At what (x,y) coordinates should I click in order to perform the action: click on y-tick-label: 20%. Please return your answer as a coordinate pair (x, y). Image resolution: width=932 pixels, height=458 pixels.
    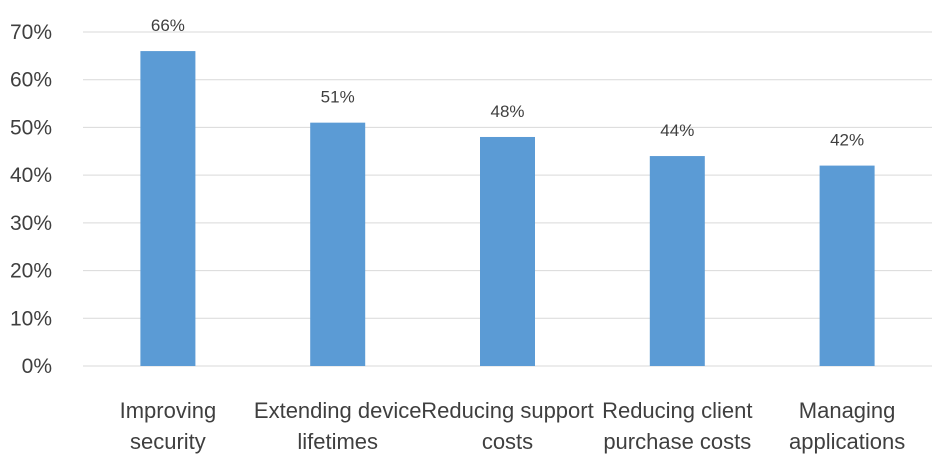
    Looking at the image, I should click on (31, 271).